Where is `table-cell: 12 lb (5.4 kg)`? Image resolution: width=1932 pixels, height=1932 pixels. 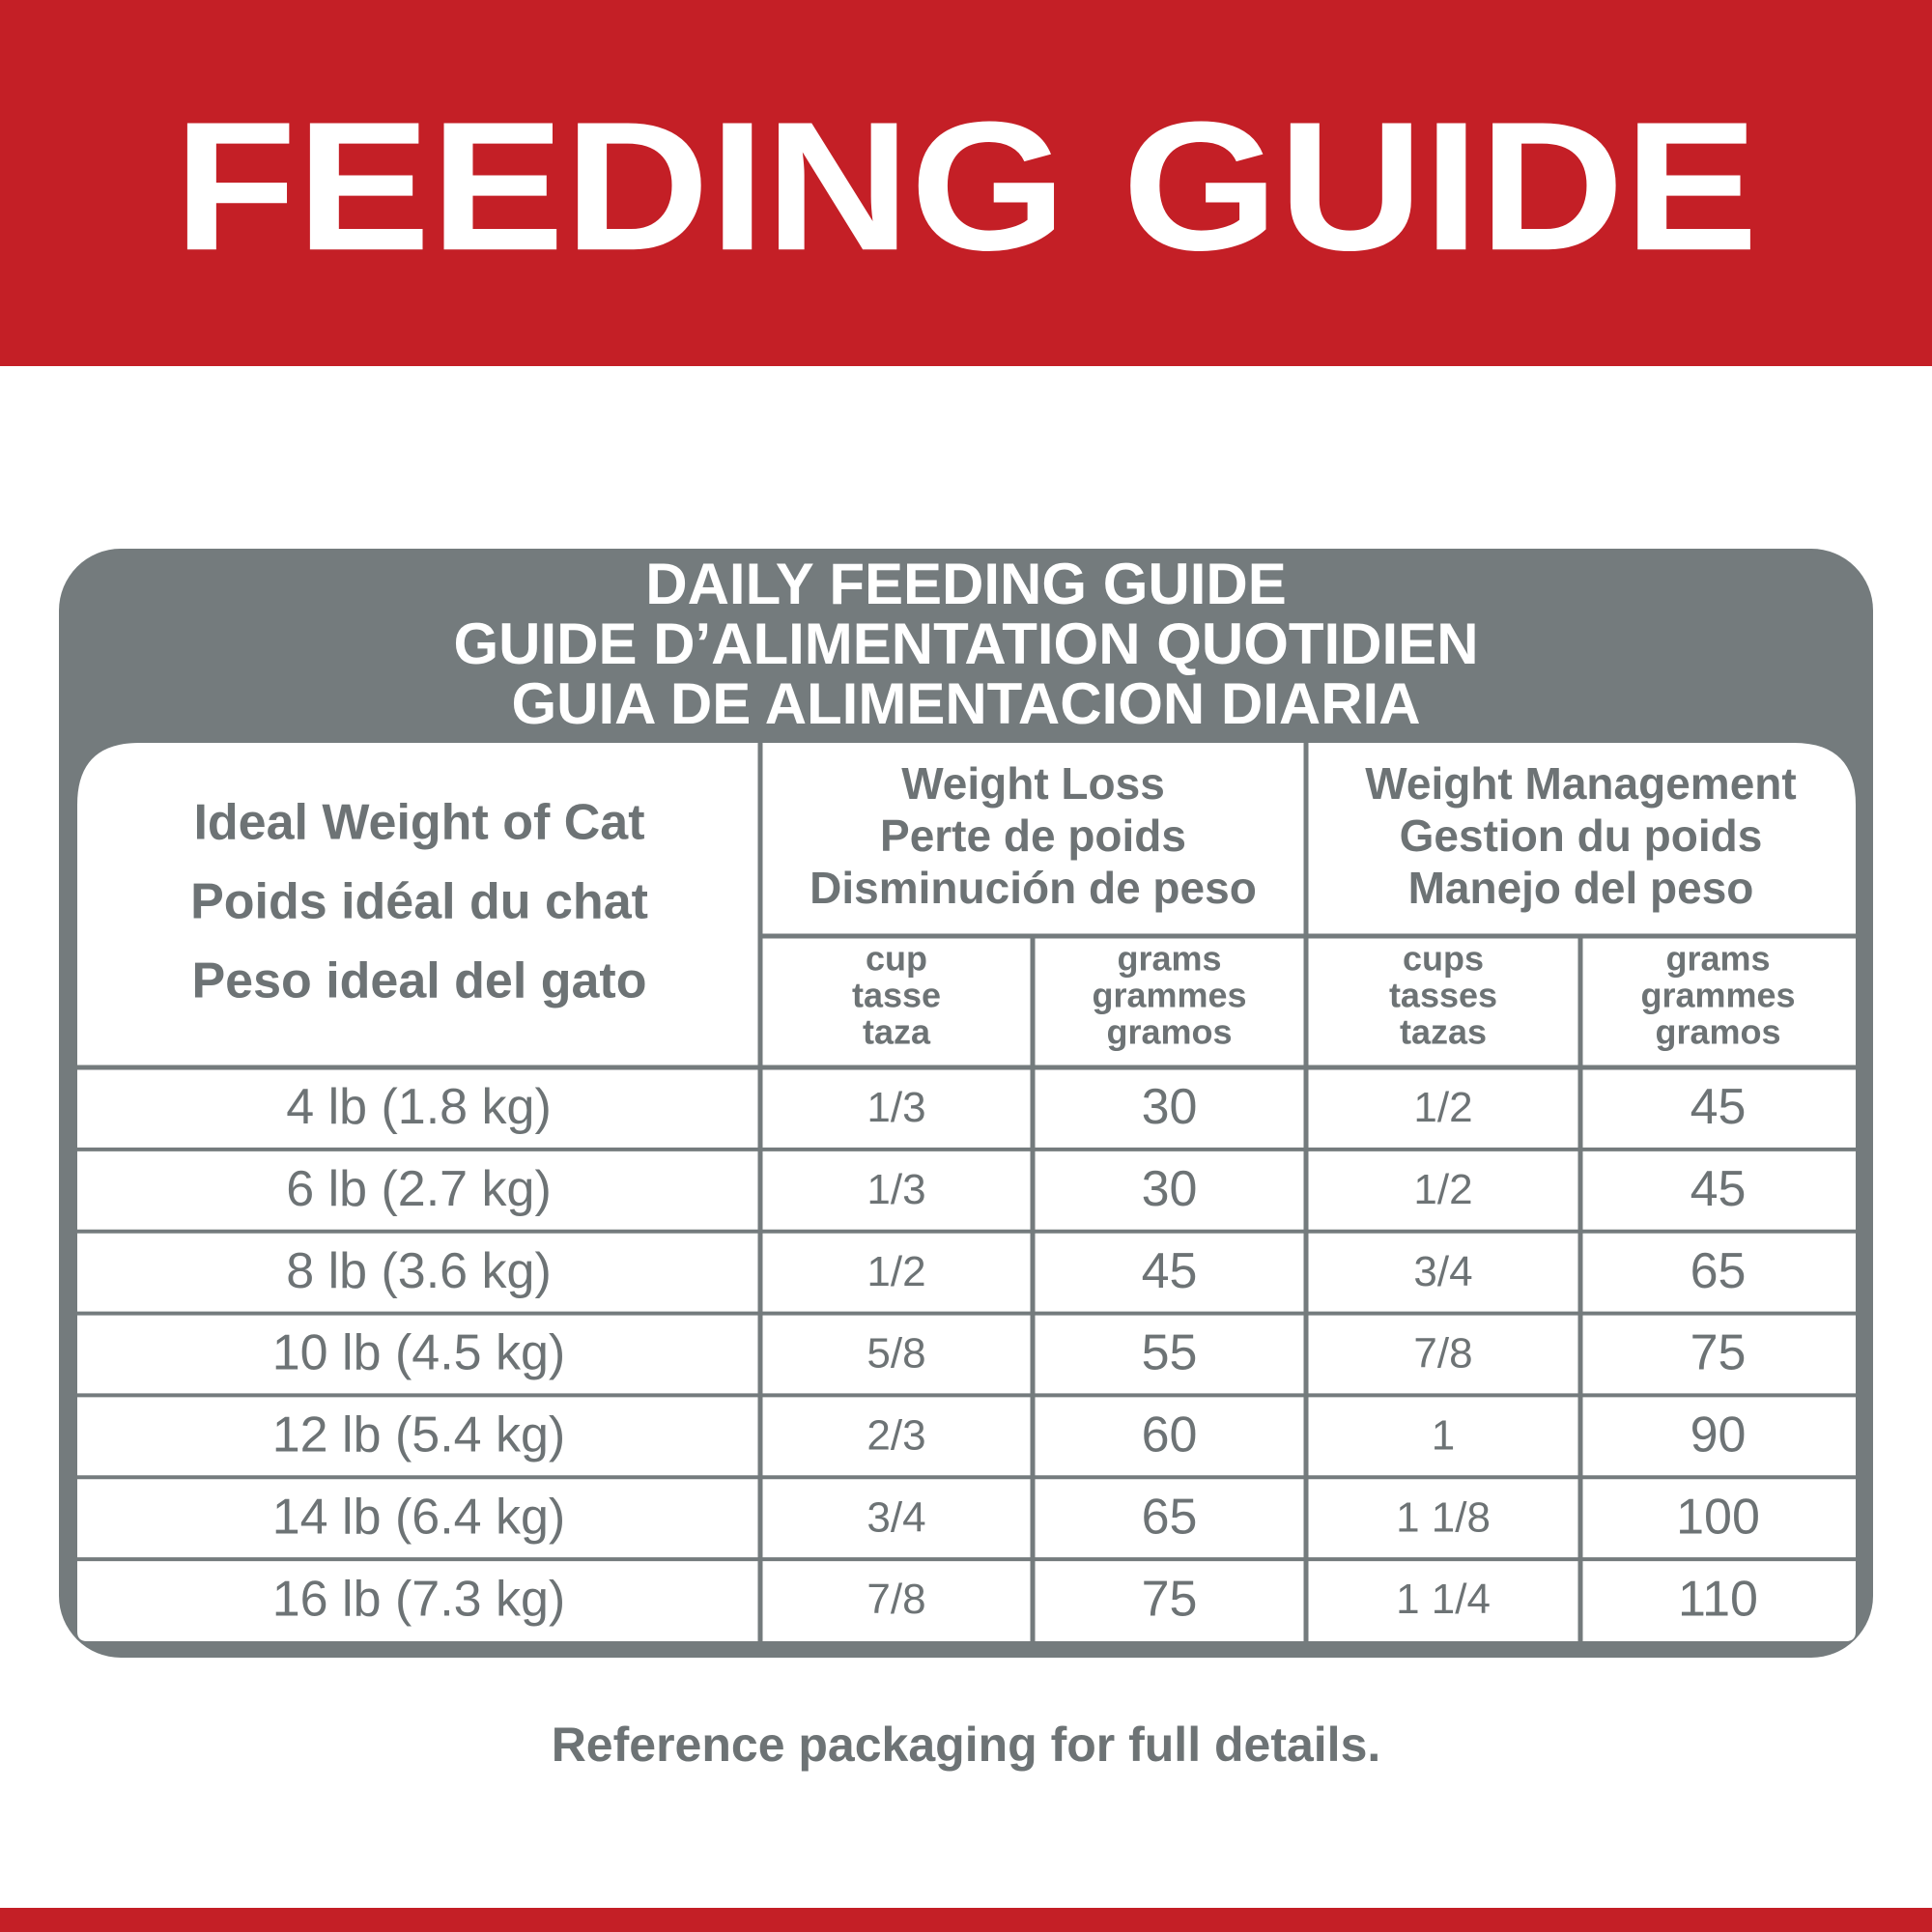 table-cell: 12 lb (5.4 kg) is located at coordinates (419, 1435).